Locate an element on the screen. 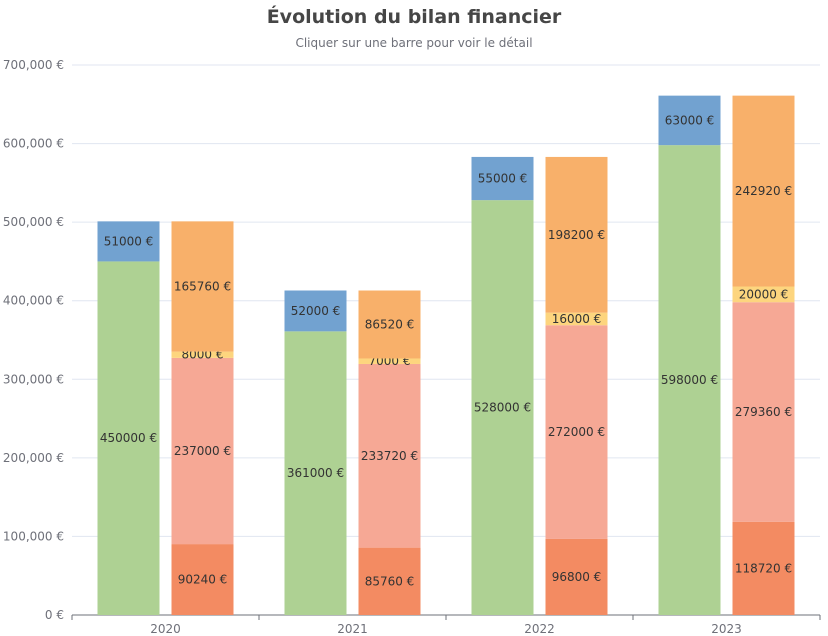 This screenshot has width=828, height=636. data-label: 51000 € is located at coordinates (129, 241).